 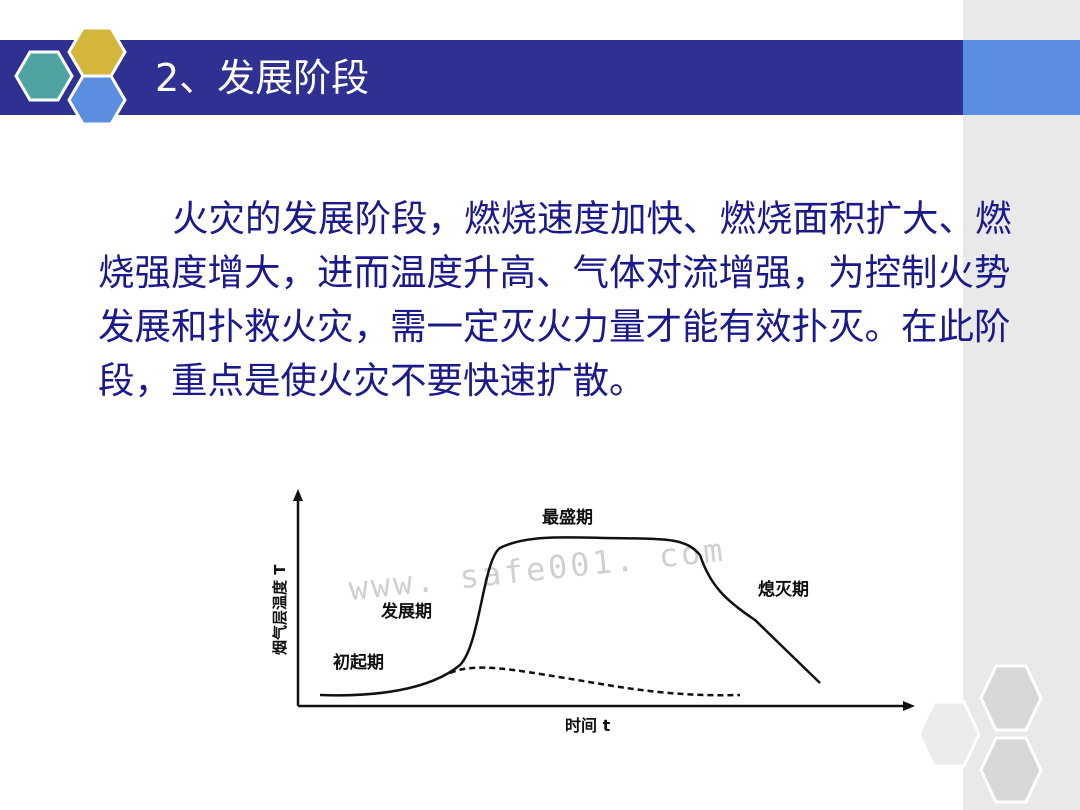 I want to click on title-bar-accent, so click(x=1021, y=77).